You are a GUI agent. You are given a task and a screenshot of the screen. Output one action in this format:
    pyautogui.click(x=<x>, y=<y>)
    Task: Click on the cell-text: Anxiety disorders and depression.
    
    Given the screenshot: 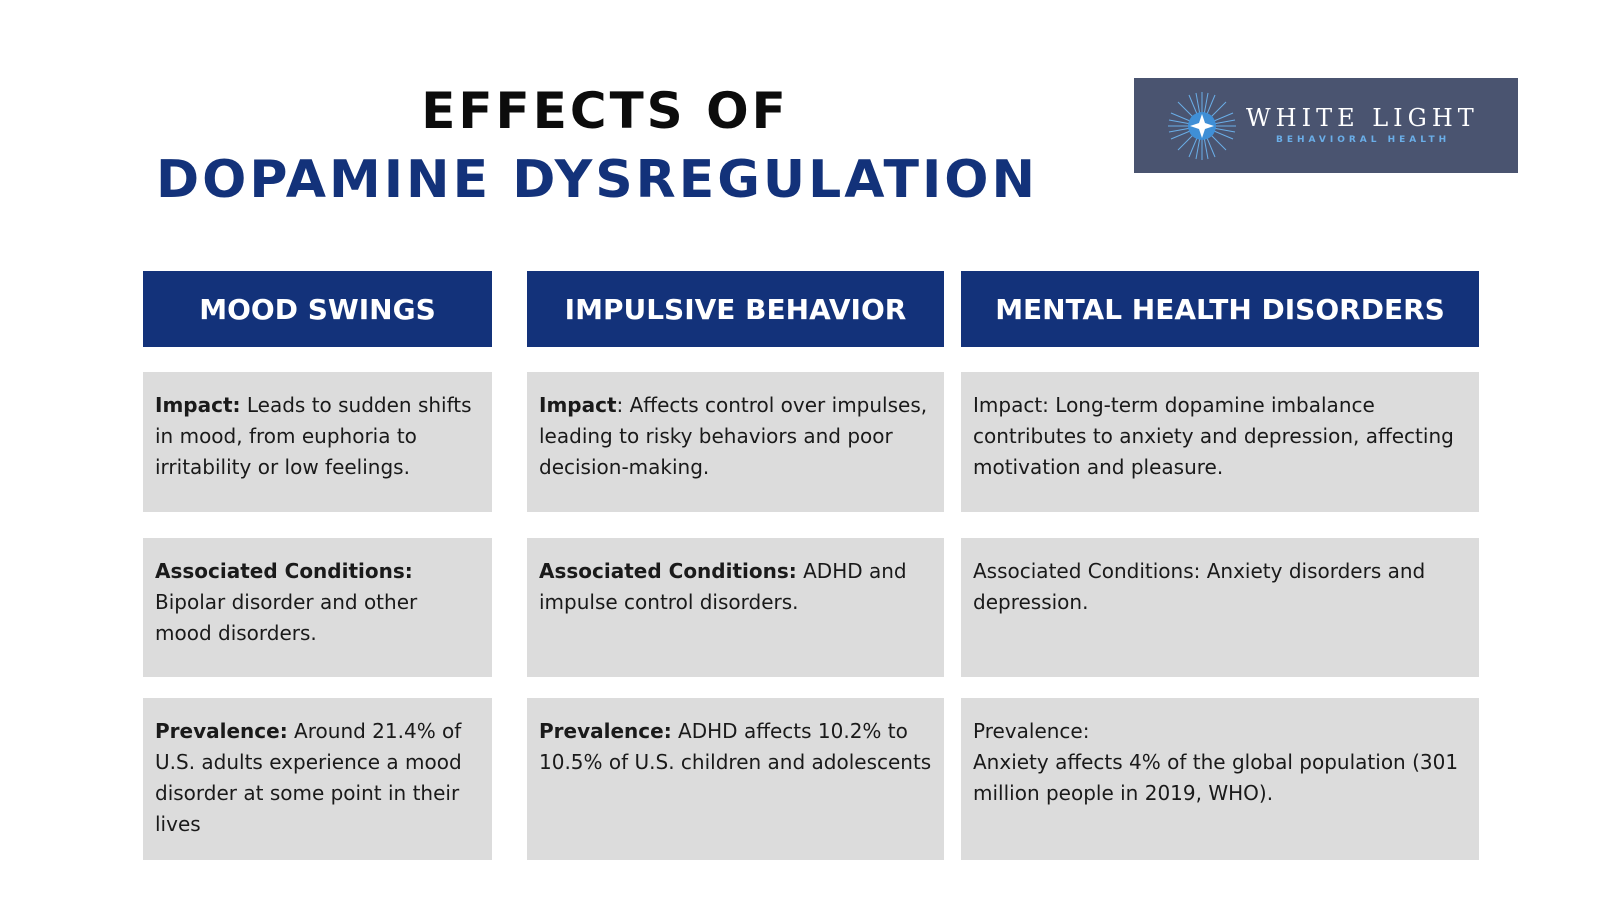 What is the action you would take?
    pyautogui.click(x=1199, y=586)
    